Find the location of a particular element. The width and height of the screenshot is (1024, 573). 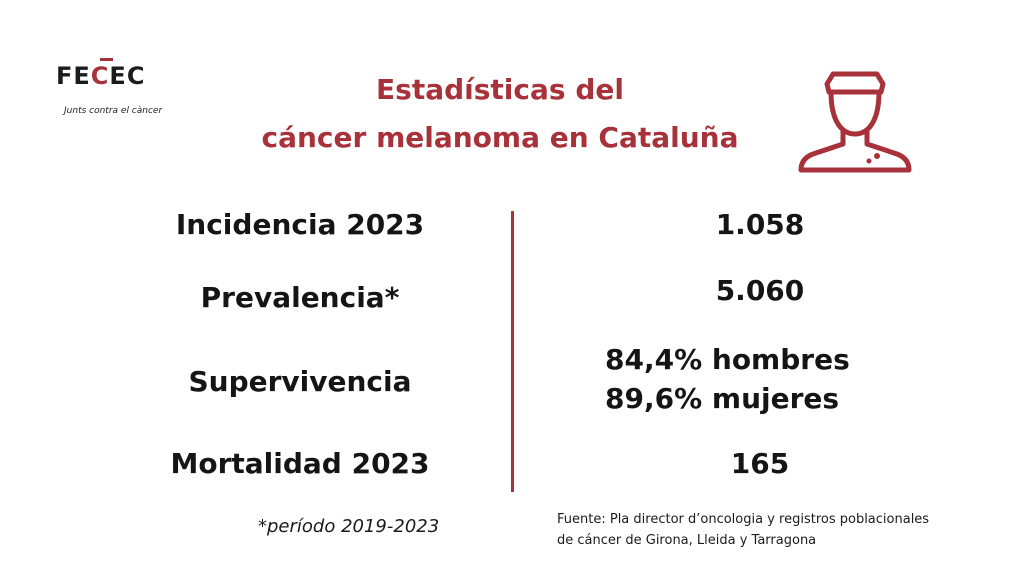

column-divider is located at coordinates (512, 351).